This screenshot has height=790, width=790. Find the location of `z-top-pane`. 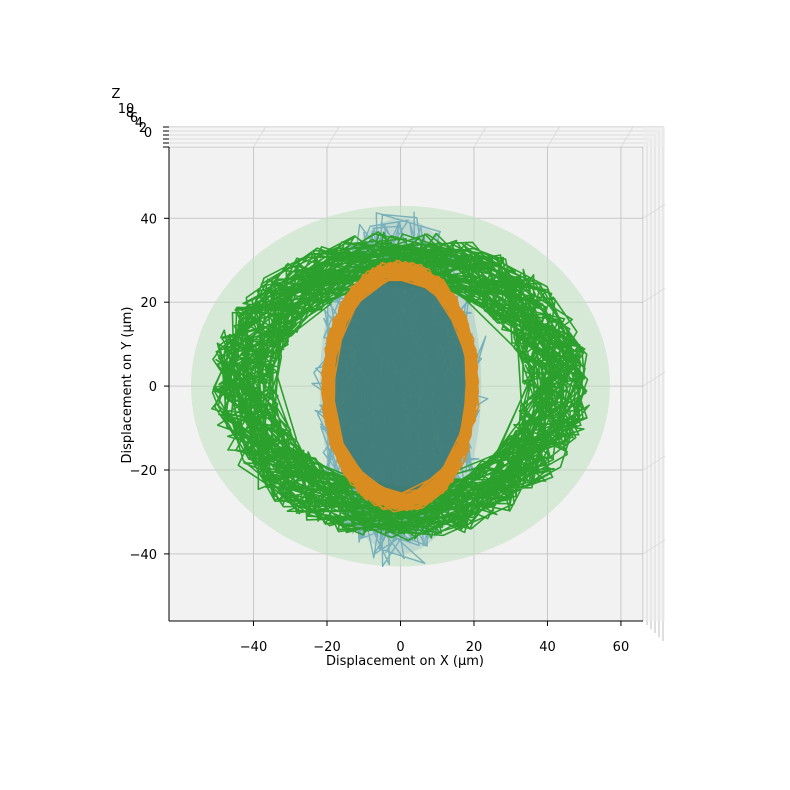

z-top-pane is located at coordinates (417, 137).